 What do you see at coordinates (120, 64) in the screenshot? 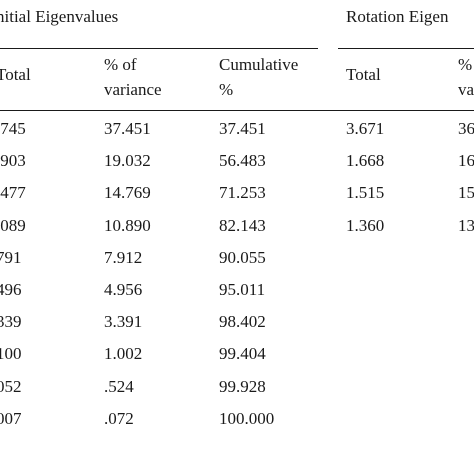
I see `column-header-percent-line1: % of` at bounding box center [120, 64].